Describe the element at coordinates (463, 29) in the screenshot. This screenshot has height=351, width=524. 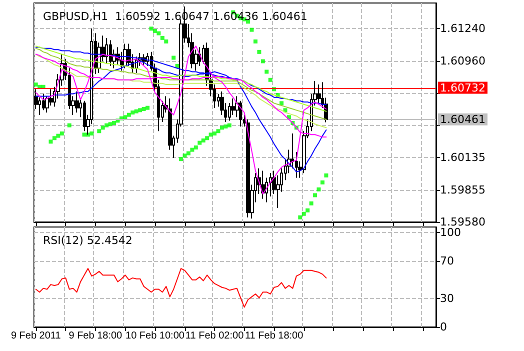
I see `y-tick-label: 1.61240` at that location.